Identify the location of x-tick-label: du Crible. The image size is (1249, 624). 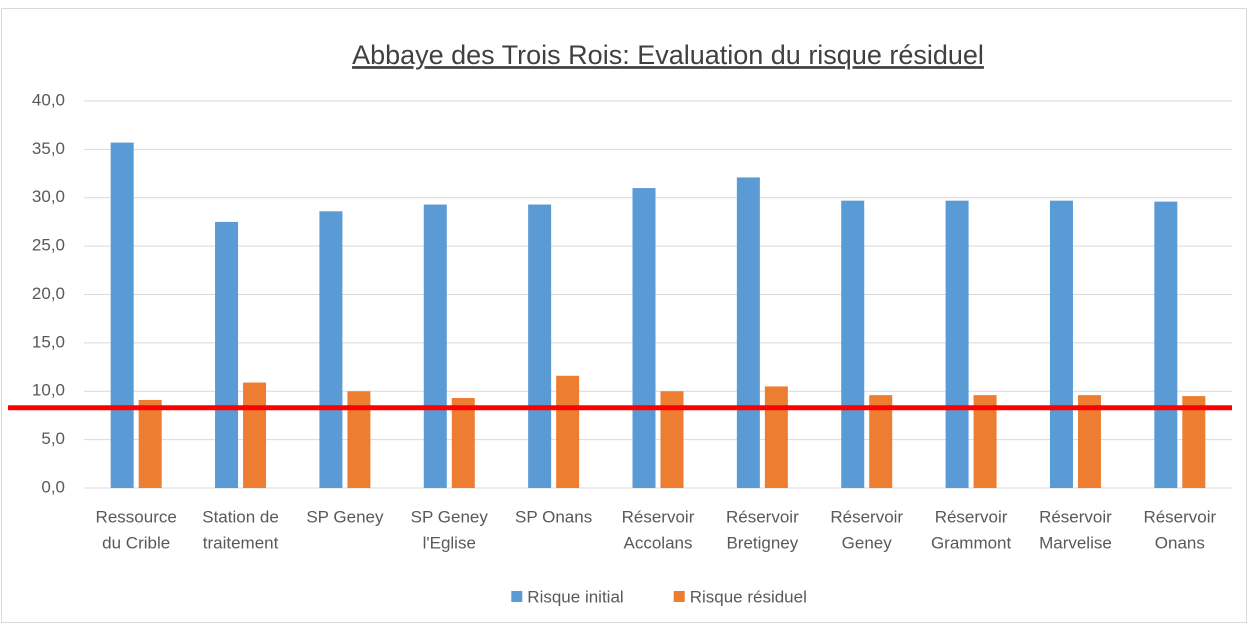
(136, 542).